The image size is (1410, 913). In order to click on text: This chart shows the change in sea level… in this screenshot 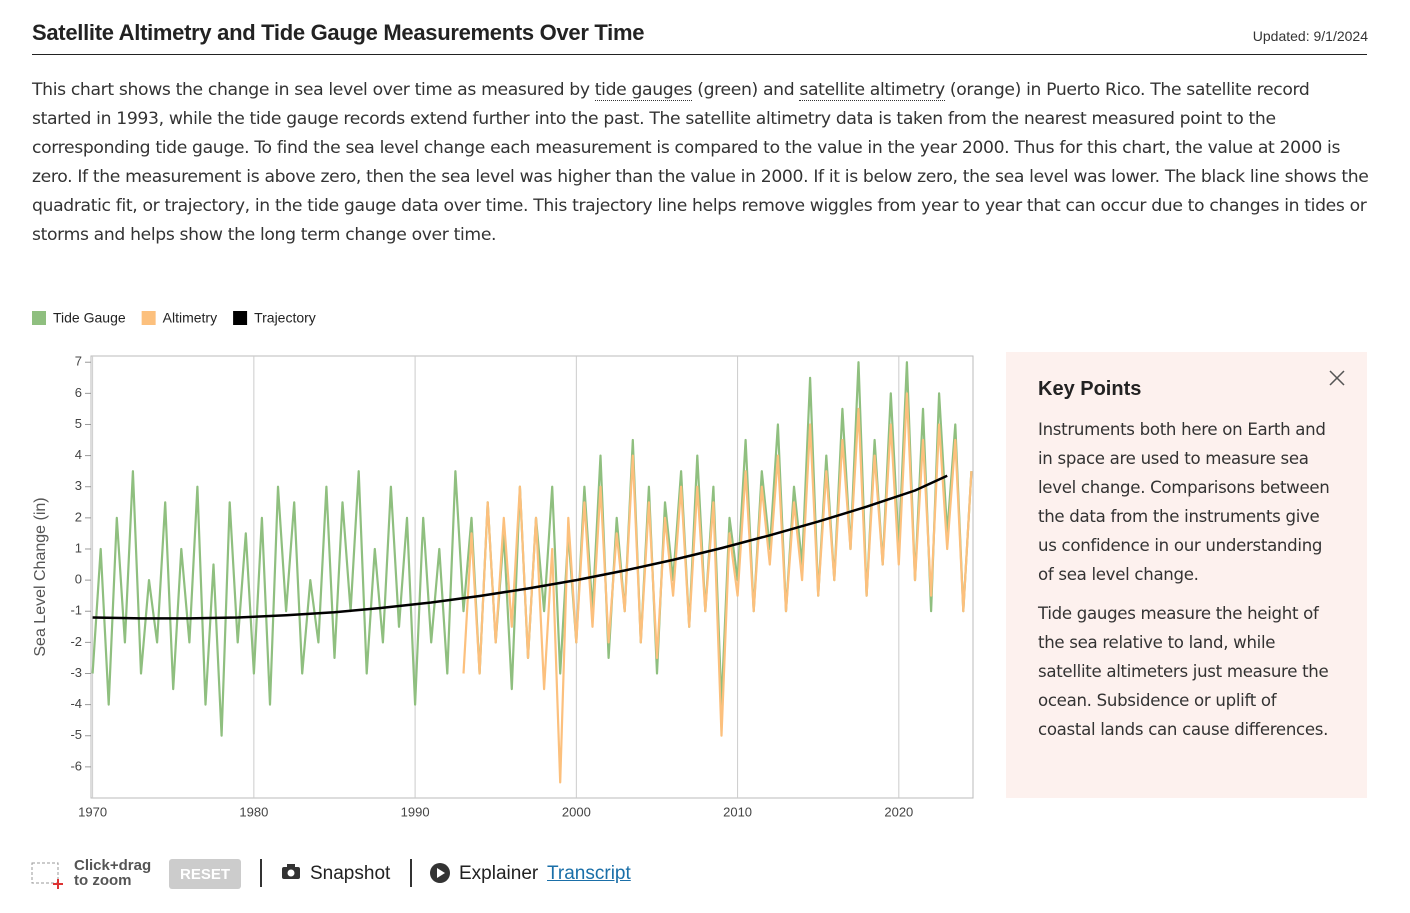, I will do `click(313, 90)`.